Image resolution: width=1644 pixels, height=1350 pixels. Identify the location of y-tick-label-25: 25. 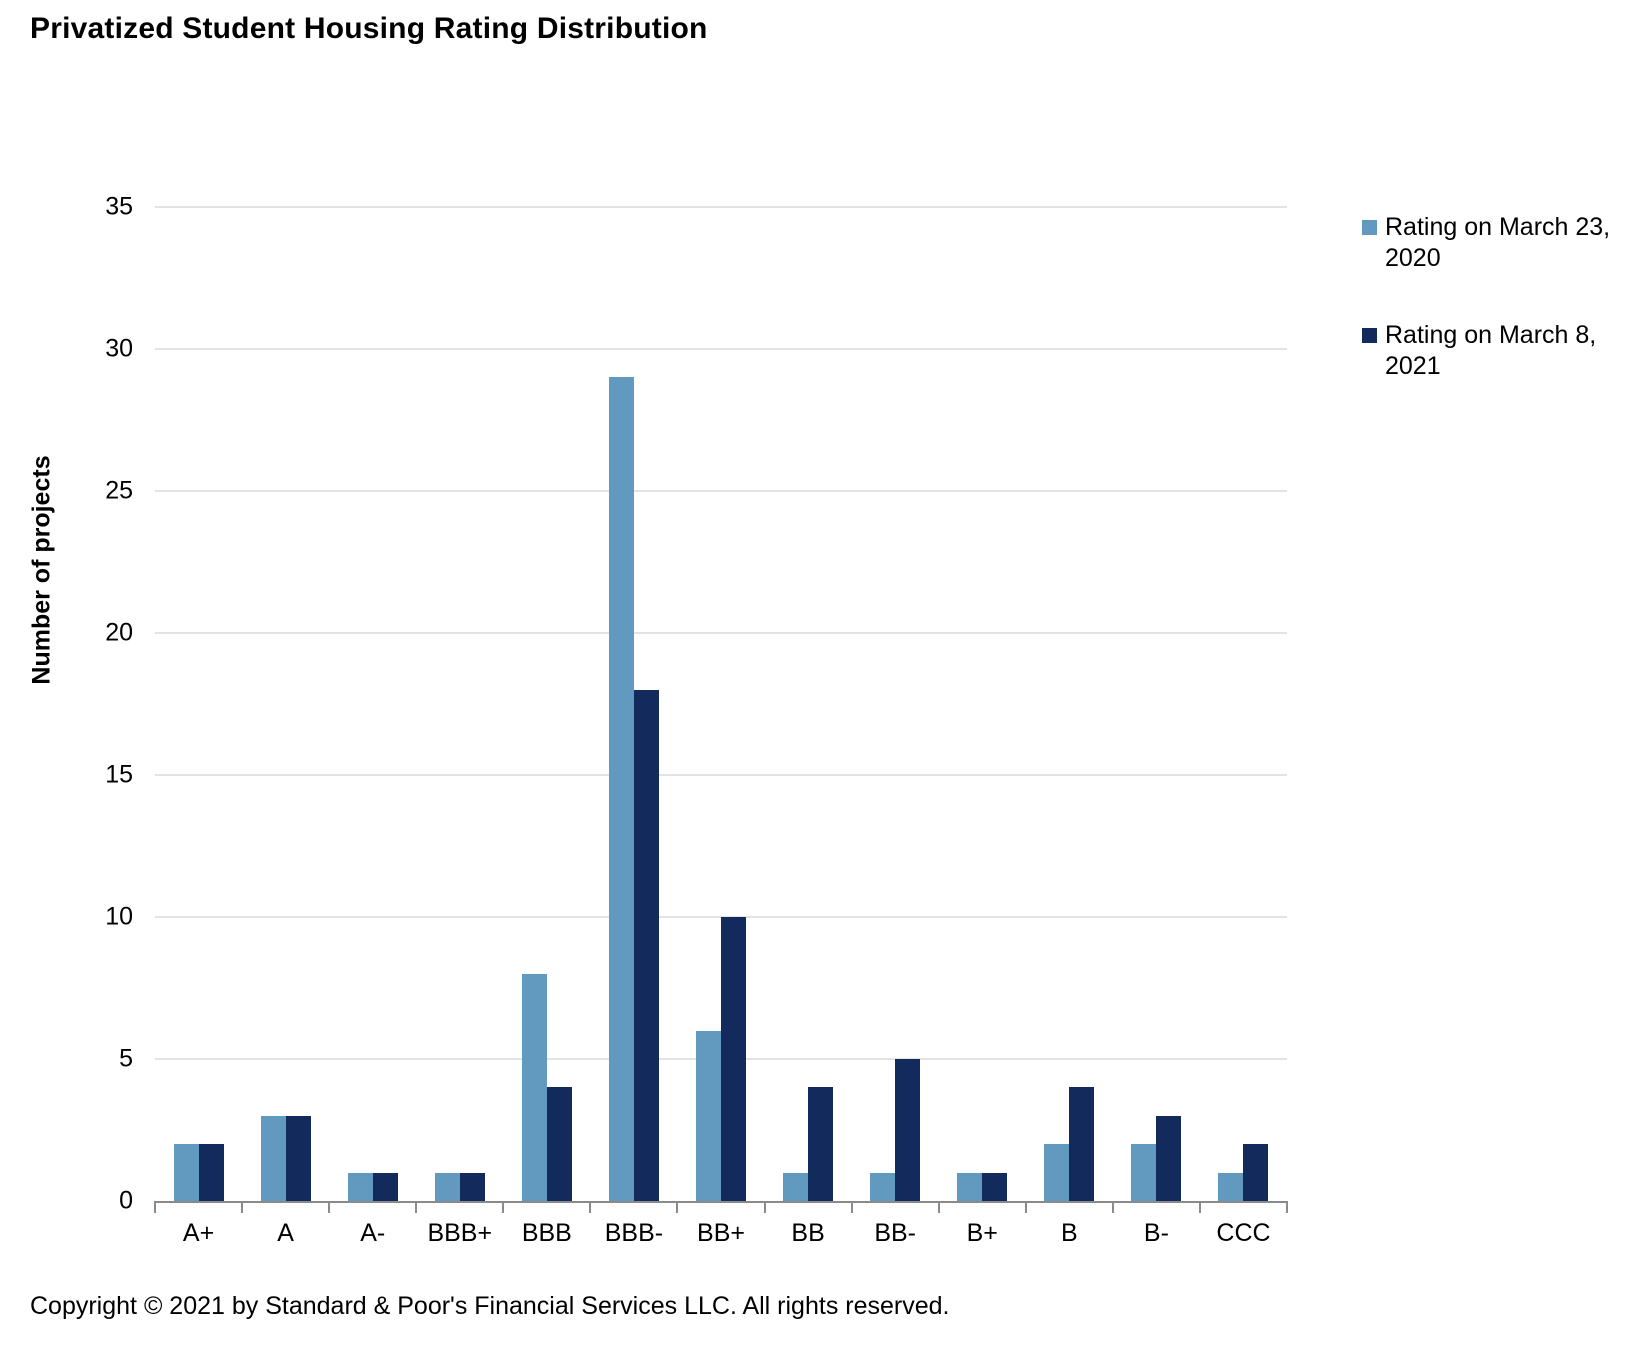
(119, 490).